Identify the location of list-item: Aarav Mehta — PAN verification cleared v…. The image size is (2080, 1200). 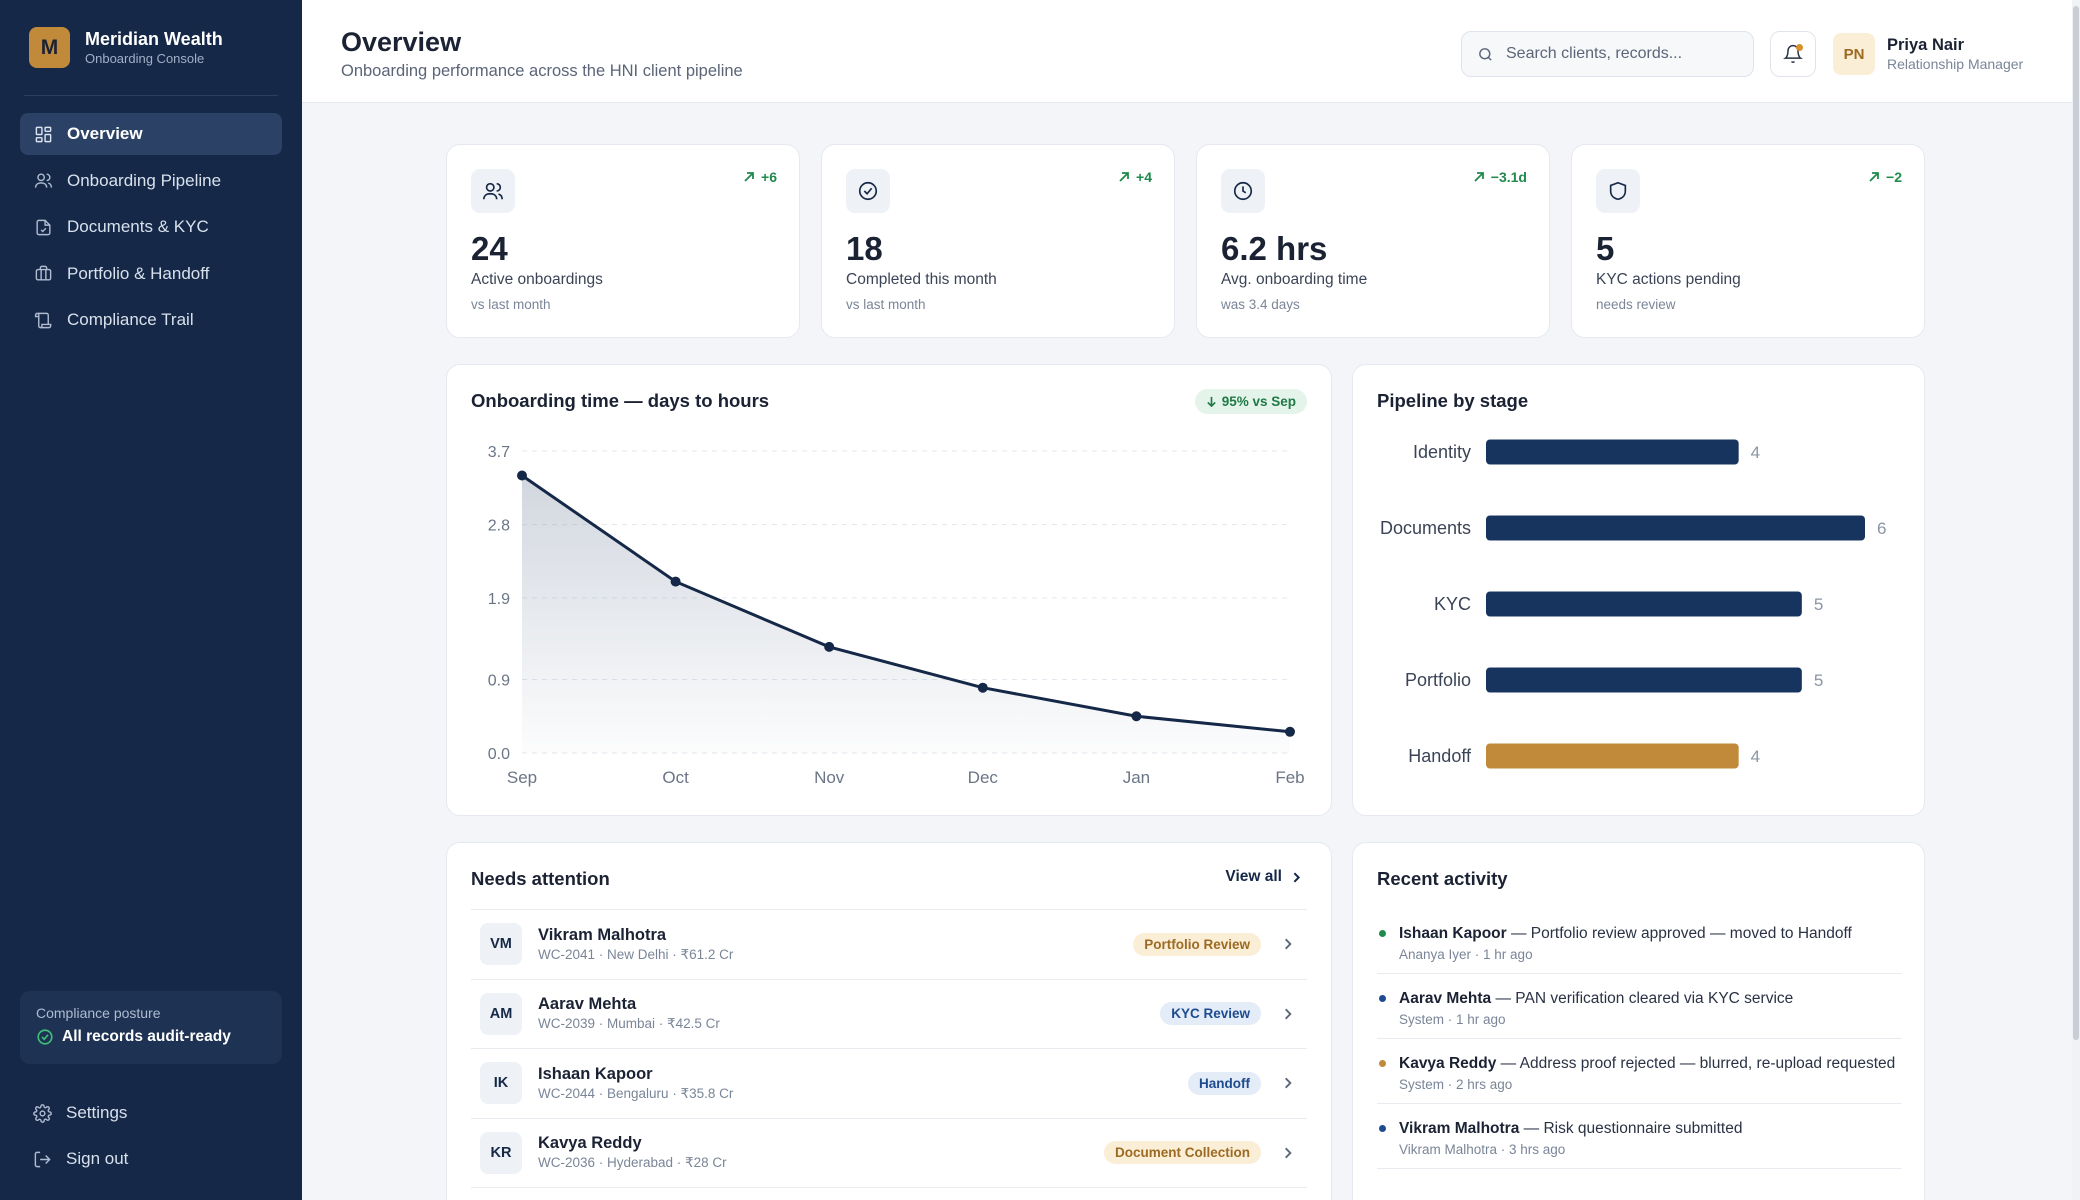
(1639, 1006).